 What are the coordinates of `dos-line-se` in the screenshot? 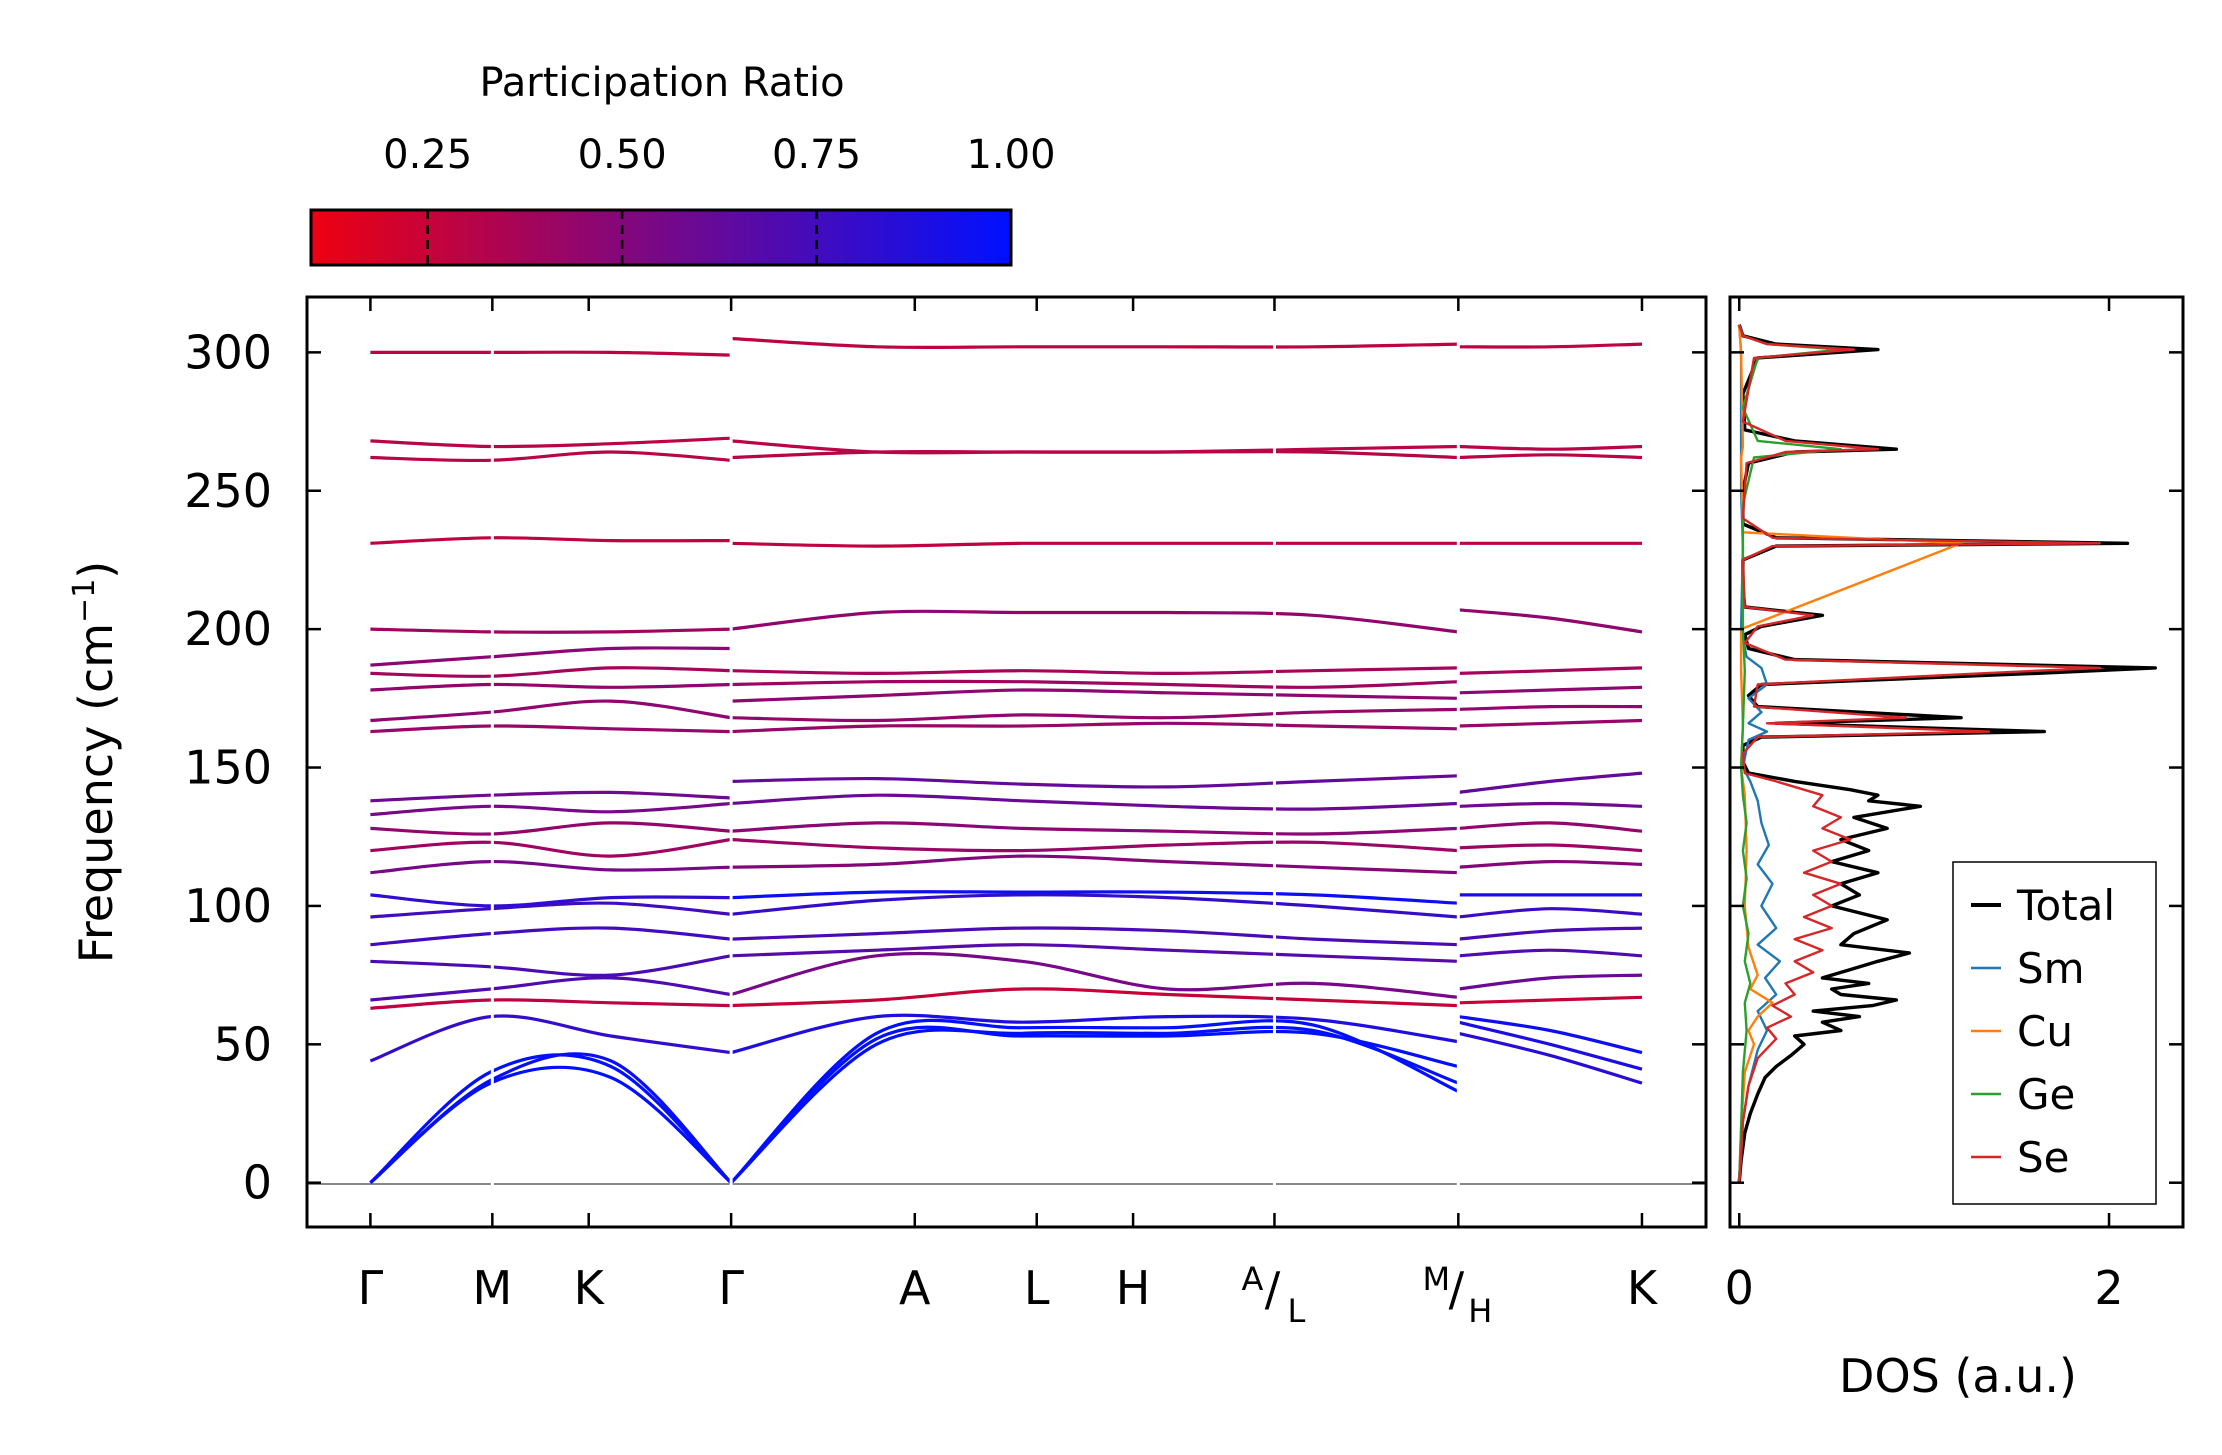 It's located at (1919, 753).